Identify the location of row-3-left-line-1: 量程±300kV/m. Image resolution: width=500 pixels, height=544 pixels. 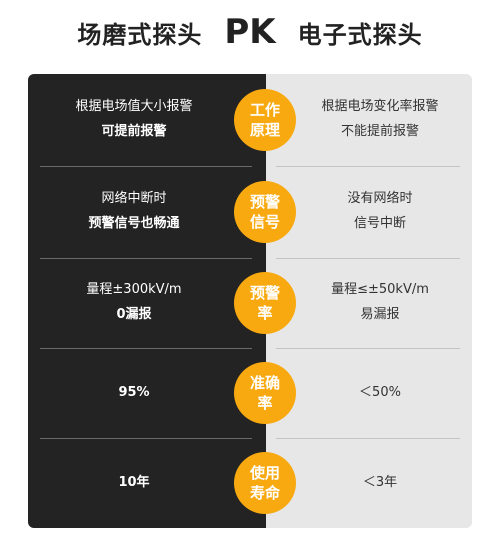
(134, 290).